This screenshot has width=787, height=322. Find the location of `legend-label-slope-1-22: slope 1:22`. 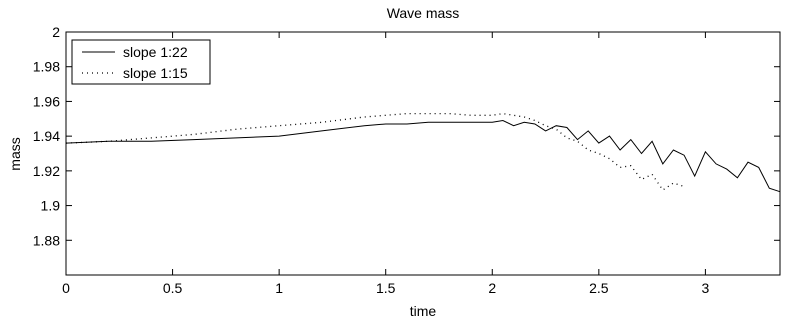

legend-label-slope-1-22: slope 1:22 is located at coordinates (155, 52).